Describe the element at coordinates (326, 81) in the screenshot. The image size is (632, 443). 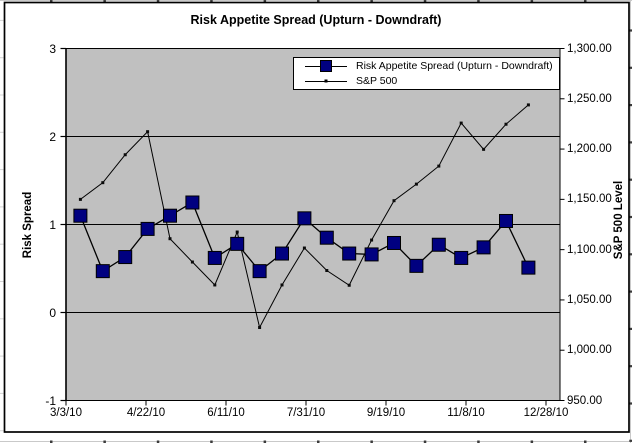
I see `thin-line-dot-marker-icon` at that location.